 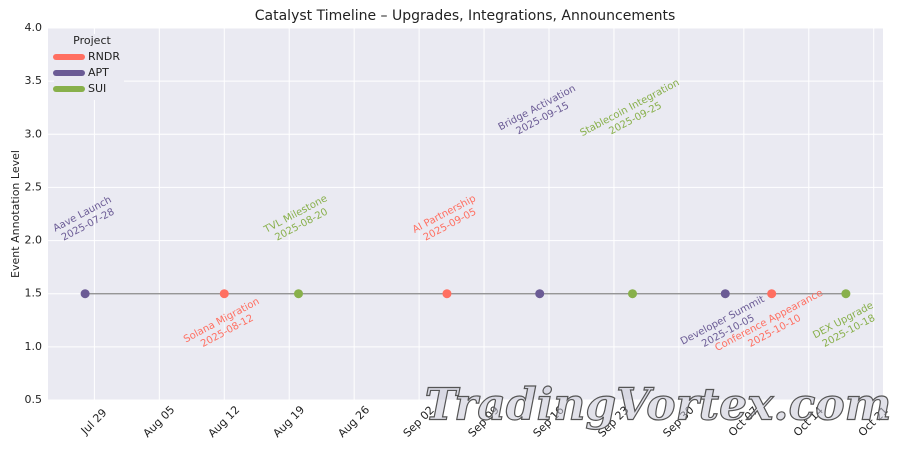 I want to click on y-tick-label: 2.0, so click(x=34, y=240).